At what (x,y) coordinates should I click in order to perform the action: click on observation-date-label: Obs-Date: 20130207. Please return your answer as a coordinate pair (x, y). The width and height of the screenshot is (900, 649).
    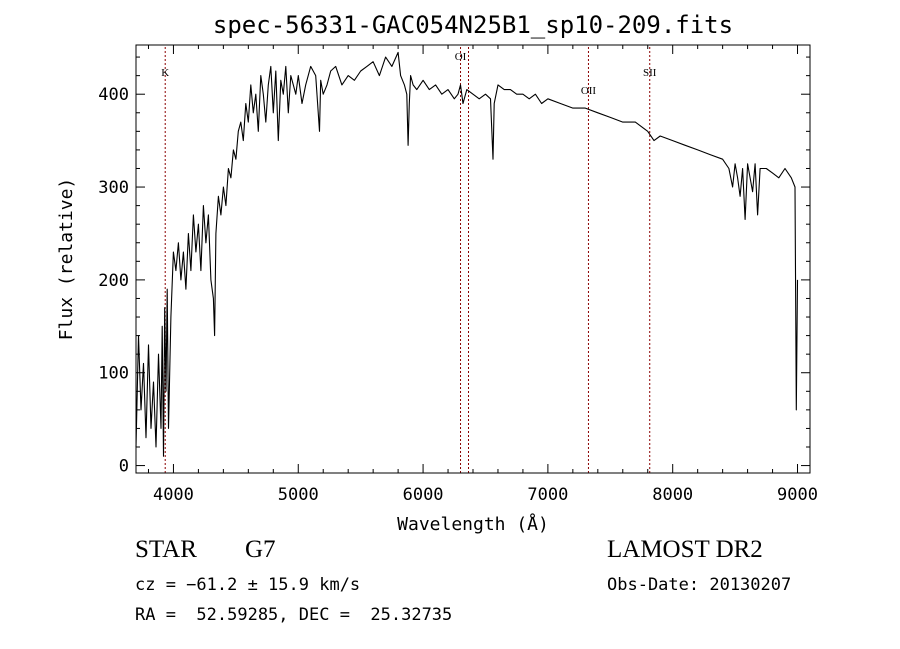
    Looking at the image, I should click on (699, 585).